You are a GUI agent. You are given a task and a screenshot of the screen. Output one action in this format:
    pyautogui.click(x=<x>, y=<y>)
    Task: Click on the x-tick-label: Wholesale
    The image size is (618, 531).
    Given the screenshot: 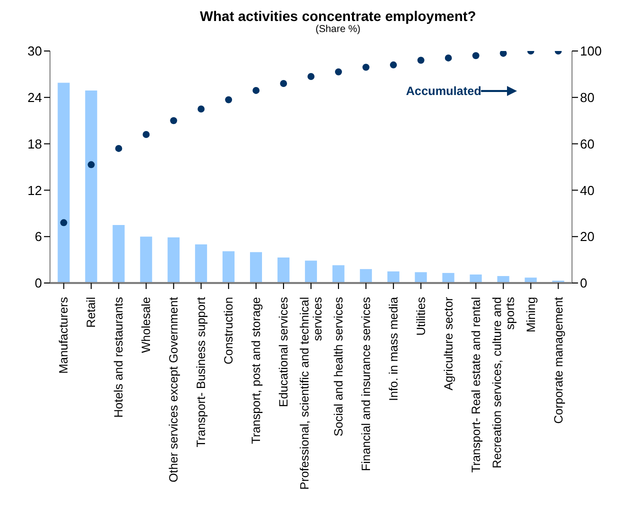 What is the action you would take?
    pyautogui.click(x=146, y=325)
    